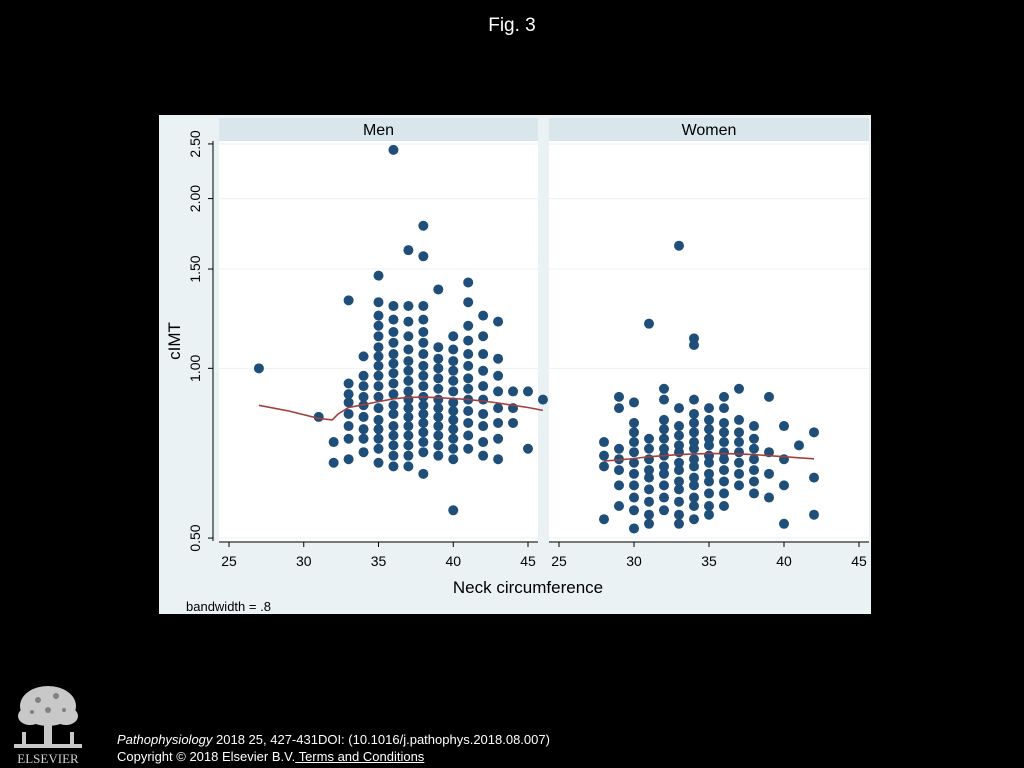 This screenshot has height=768, width=1024. Describe the element at coordinates (195, 537) in the screenshot. I see `y-tick-label: 0.50` at that location.